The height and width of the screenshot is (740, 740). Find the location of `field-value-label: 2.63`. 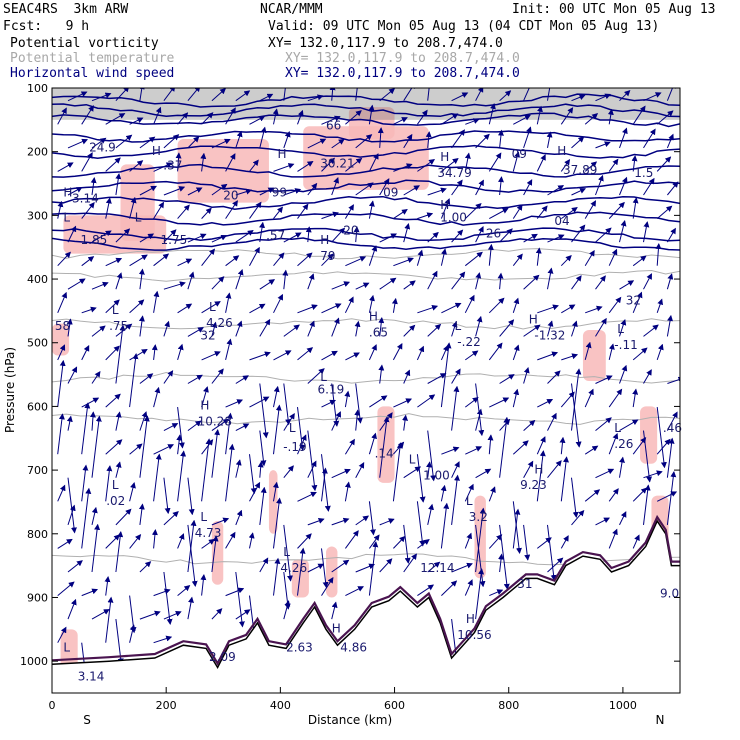

field-value-label: 2.63 is located at coordinates (299, 648).